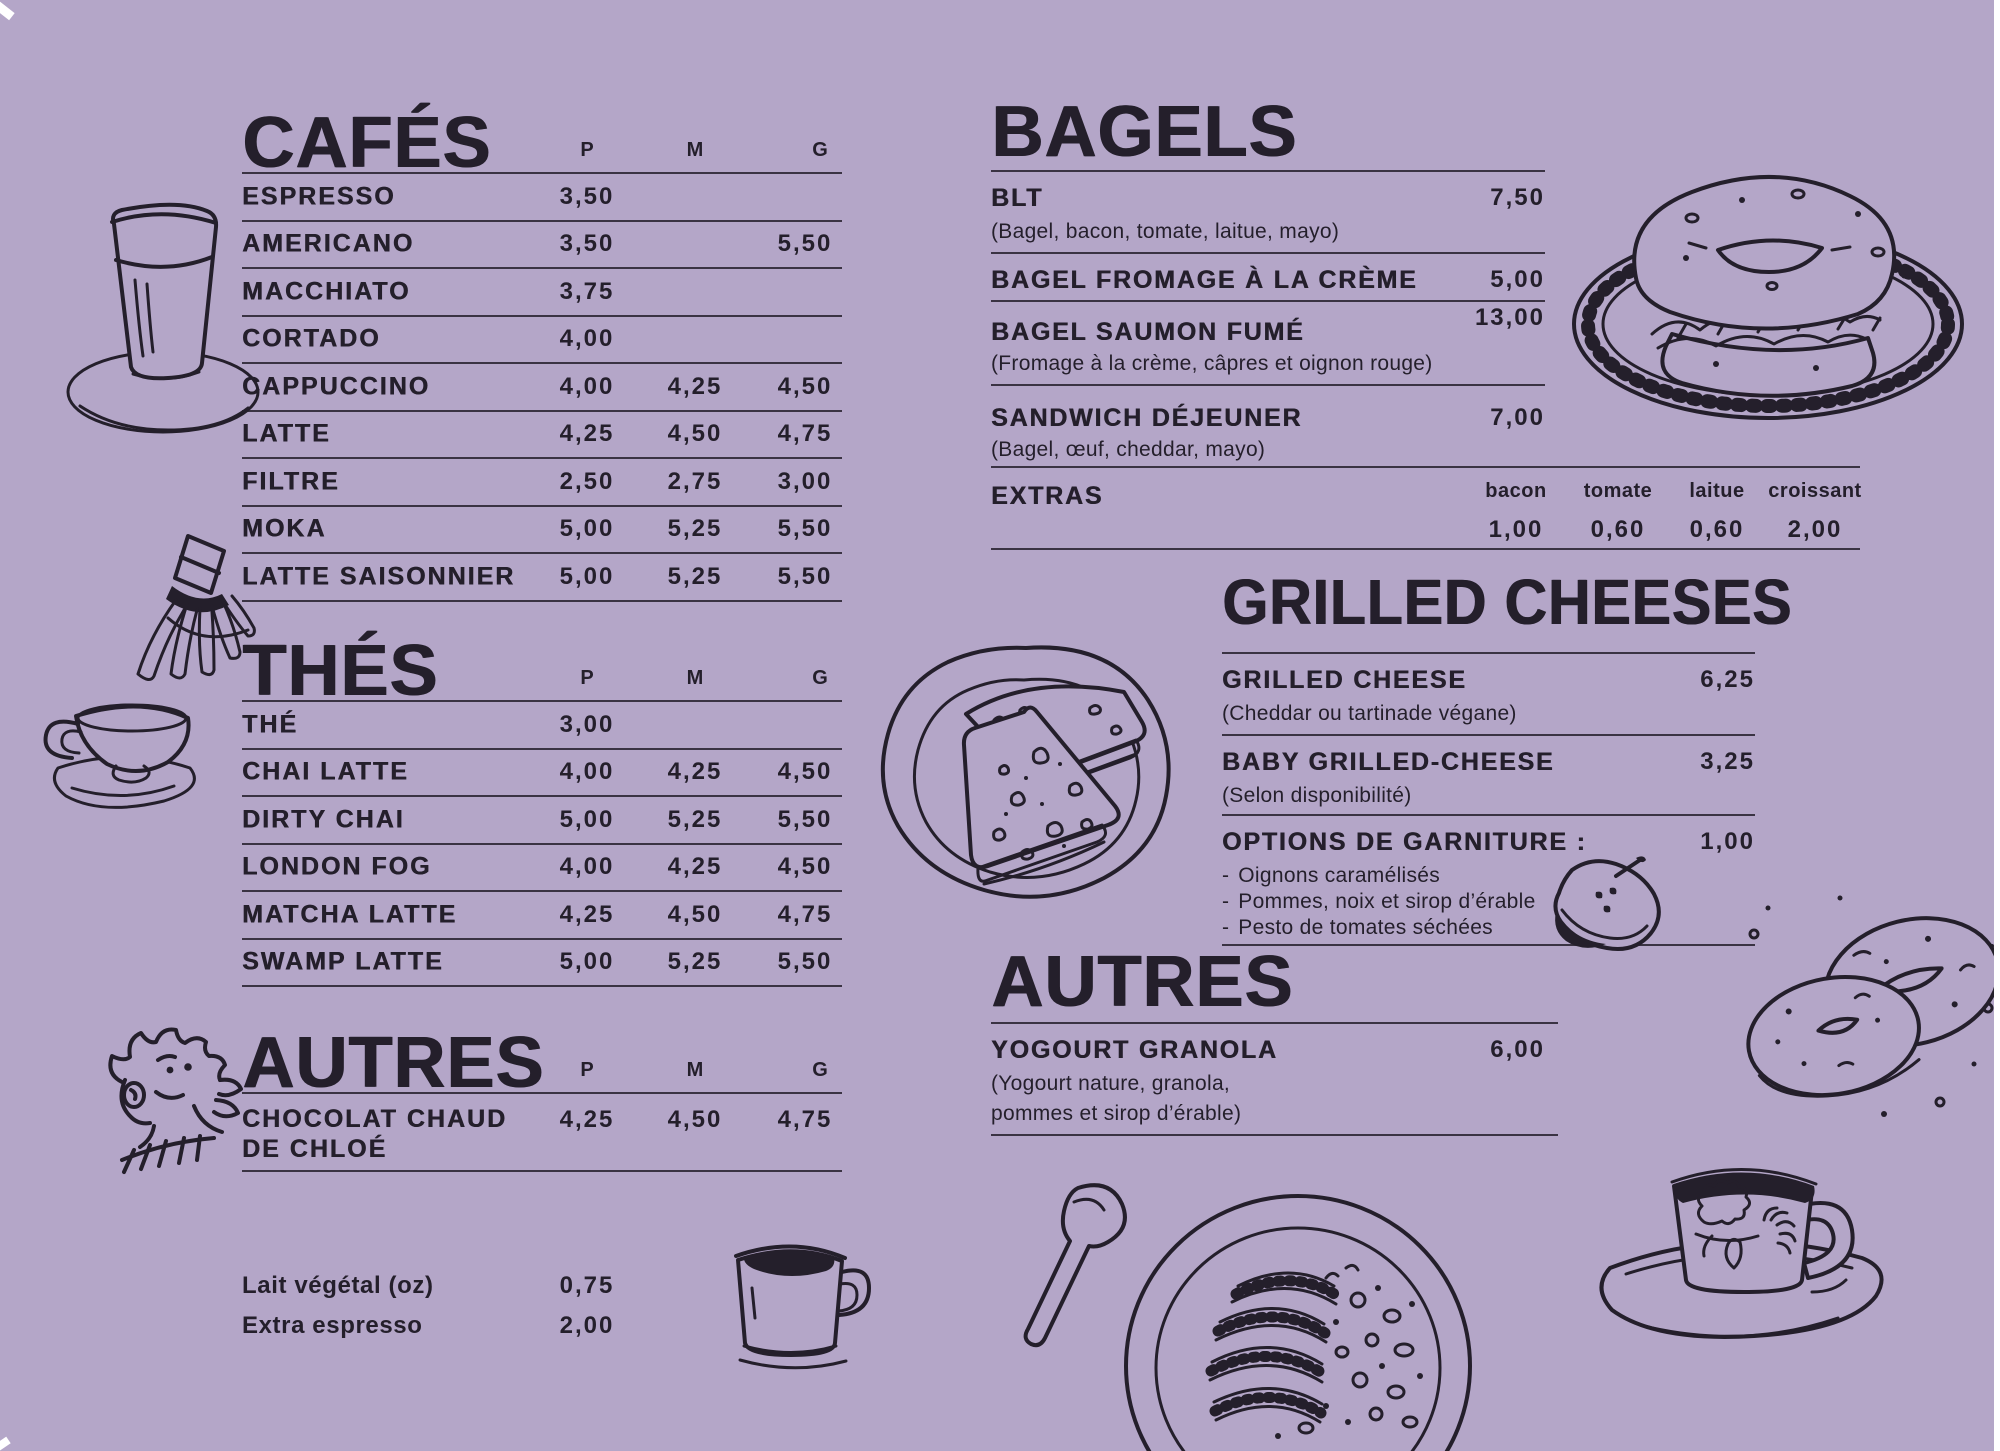  I want to click on addon-price: 0,75, so click(587, 1285).